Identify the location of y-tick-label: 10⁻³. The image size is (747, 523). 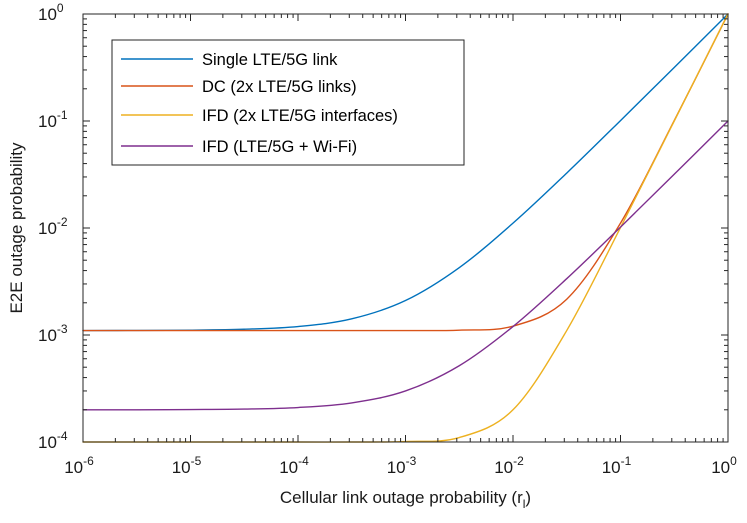
(53, 333).